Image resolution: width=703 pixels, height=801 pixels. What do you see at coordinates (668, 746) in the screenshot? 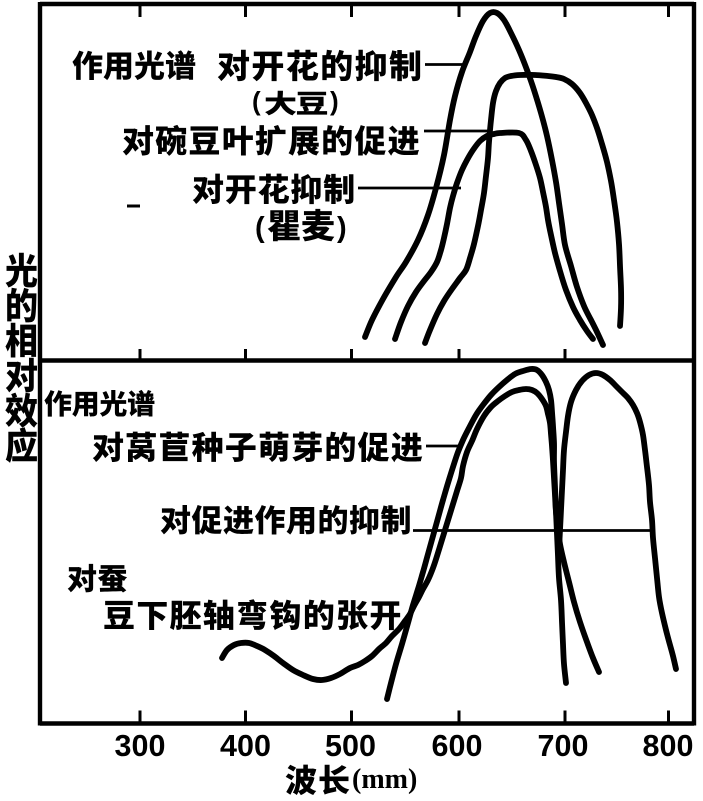
I see `svg-text: 800` at bounding box center [668, 746].